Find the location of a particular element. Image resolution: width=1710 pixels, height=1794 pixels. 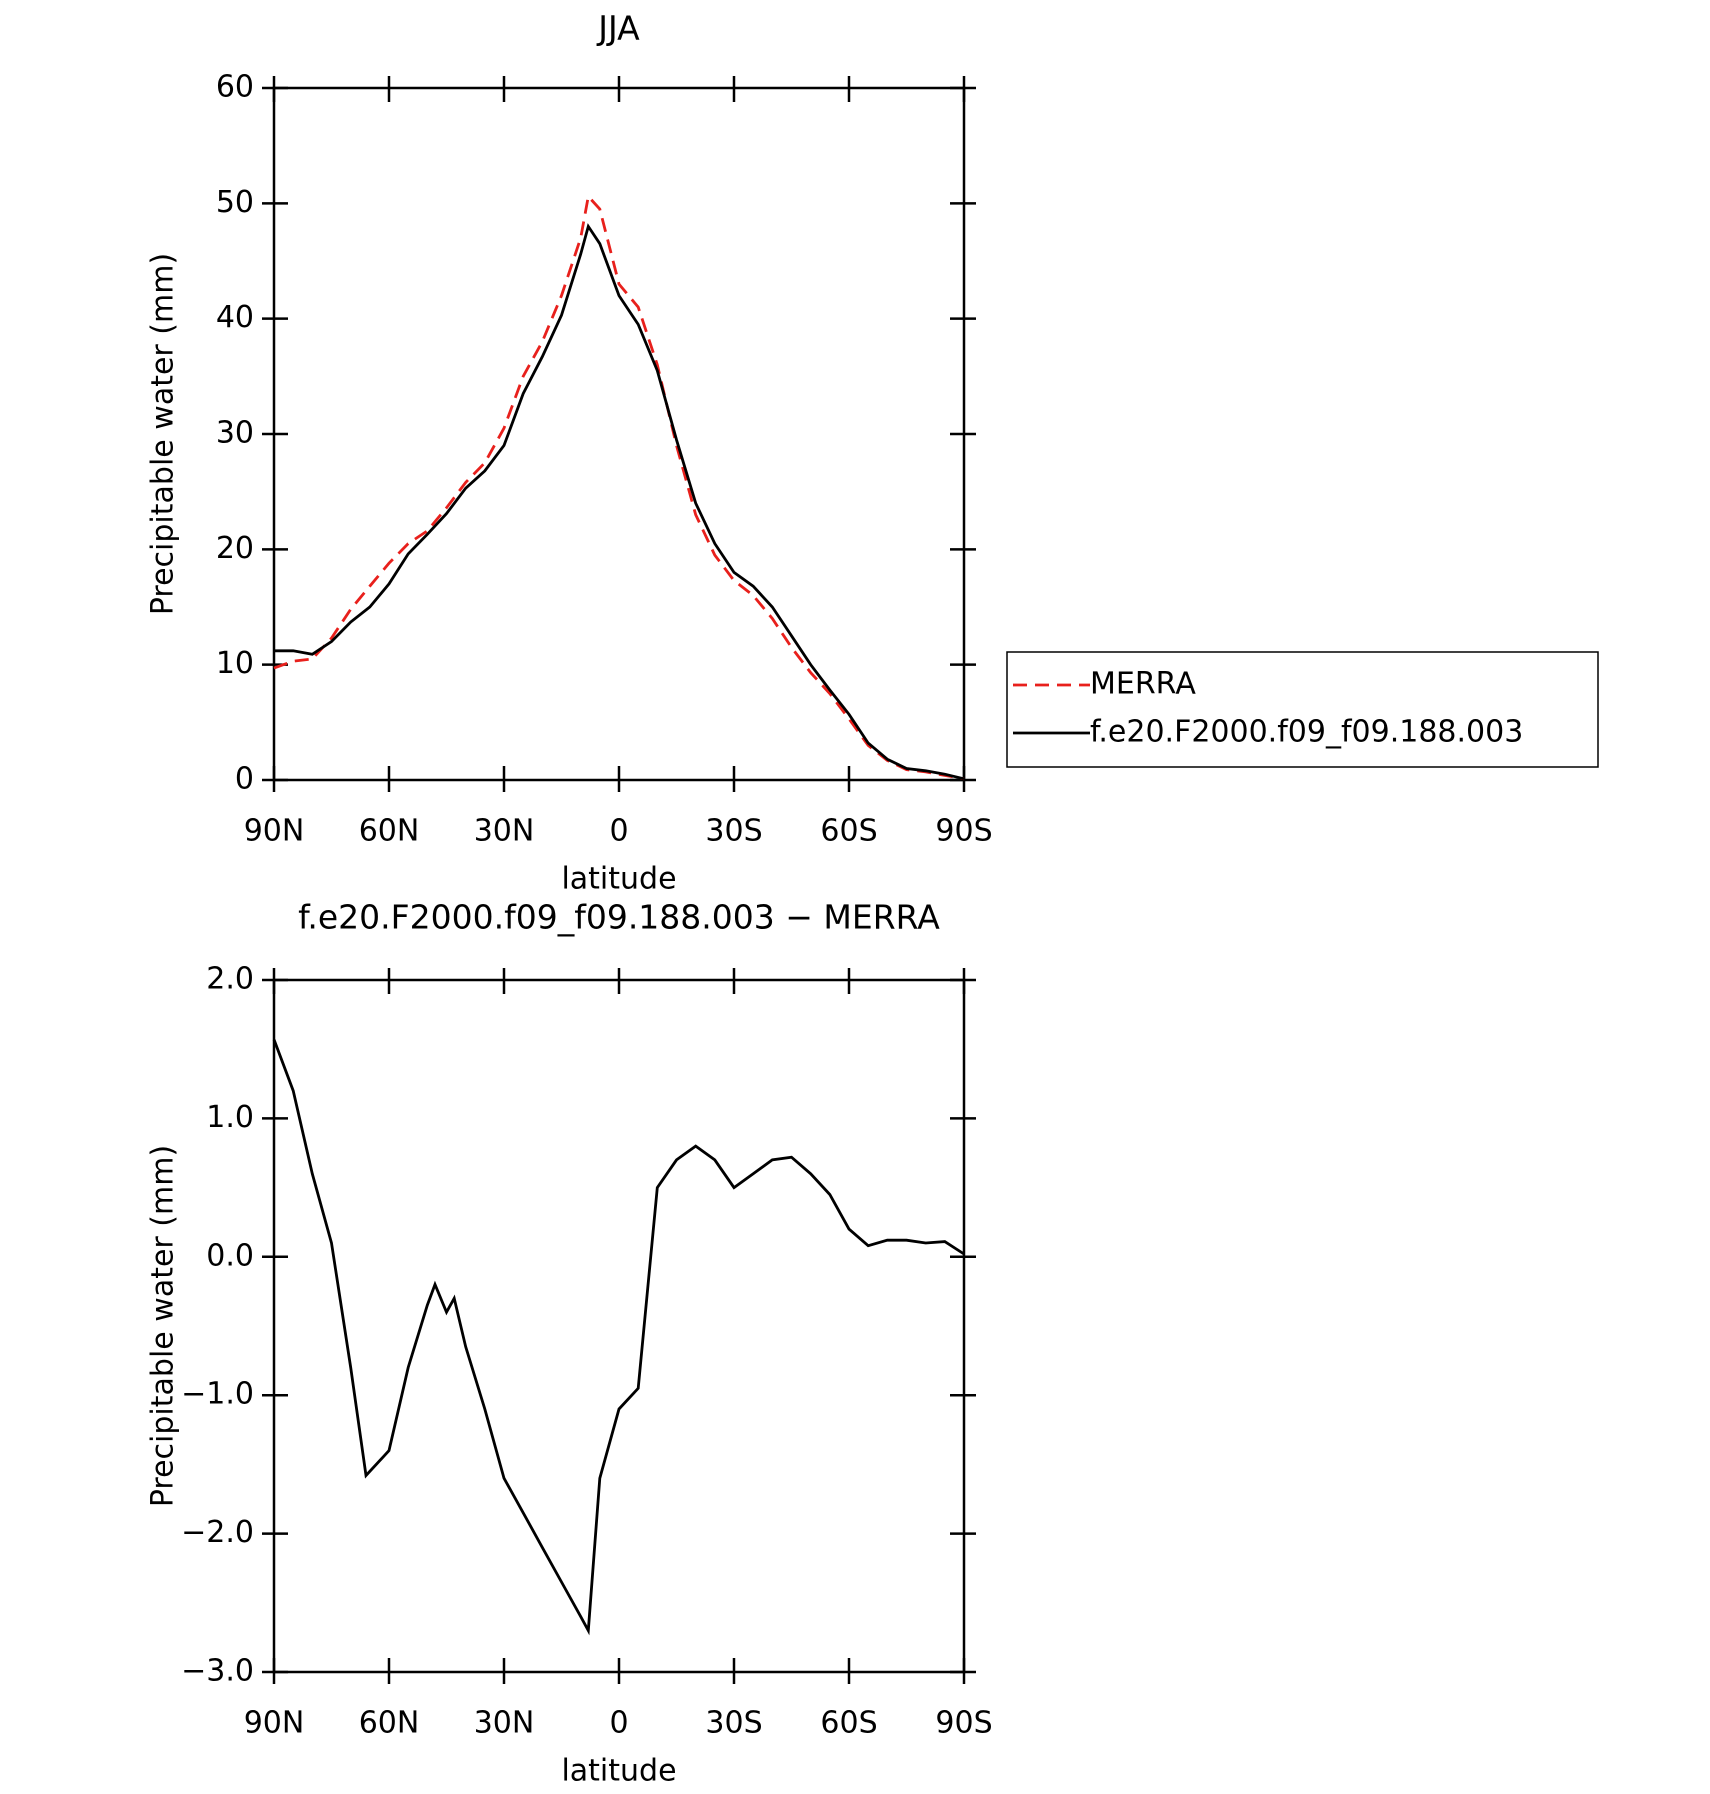

legend-label: f.e20.F2000.f09_f09.188.003 is located at coordinates (1306, 732).